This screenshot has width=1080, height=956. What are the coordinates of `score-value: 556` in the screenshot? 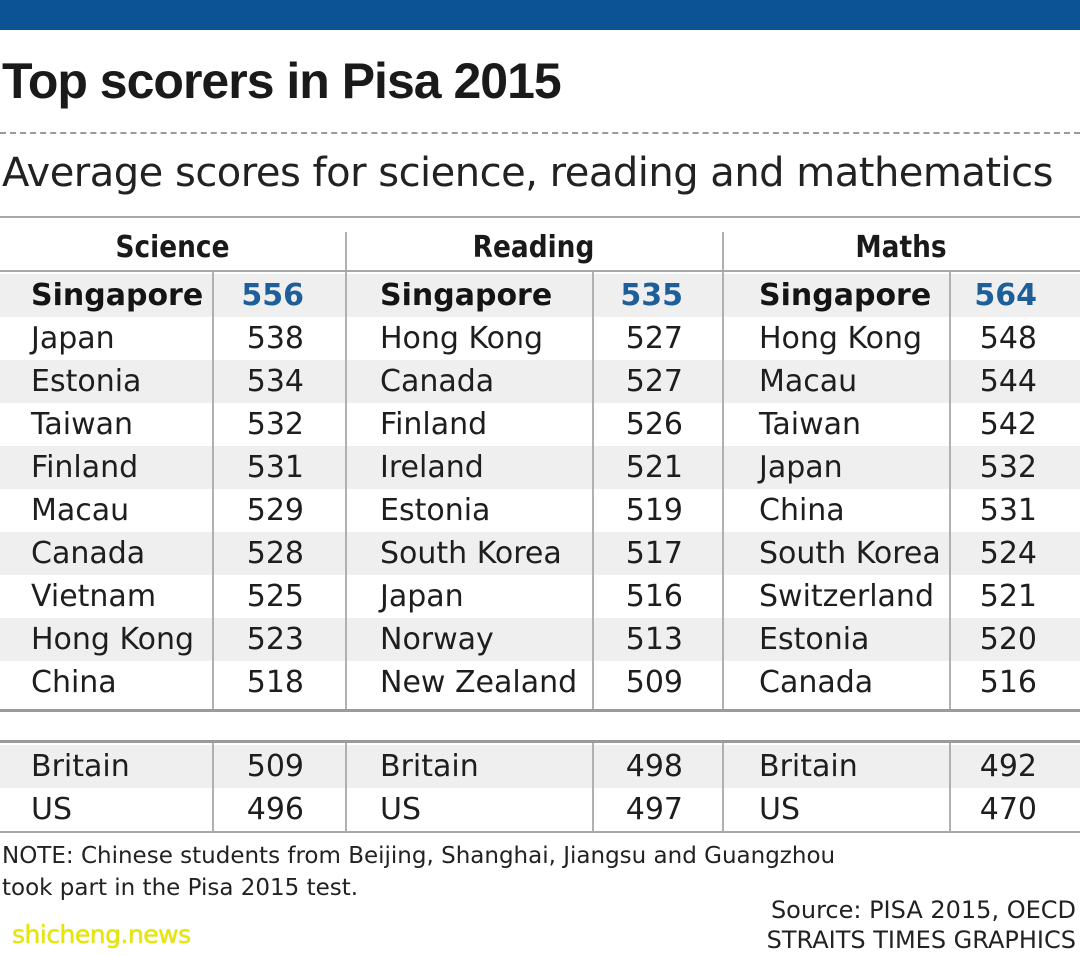 It's located at (272, 295).